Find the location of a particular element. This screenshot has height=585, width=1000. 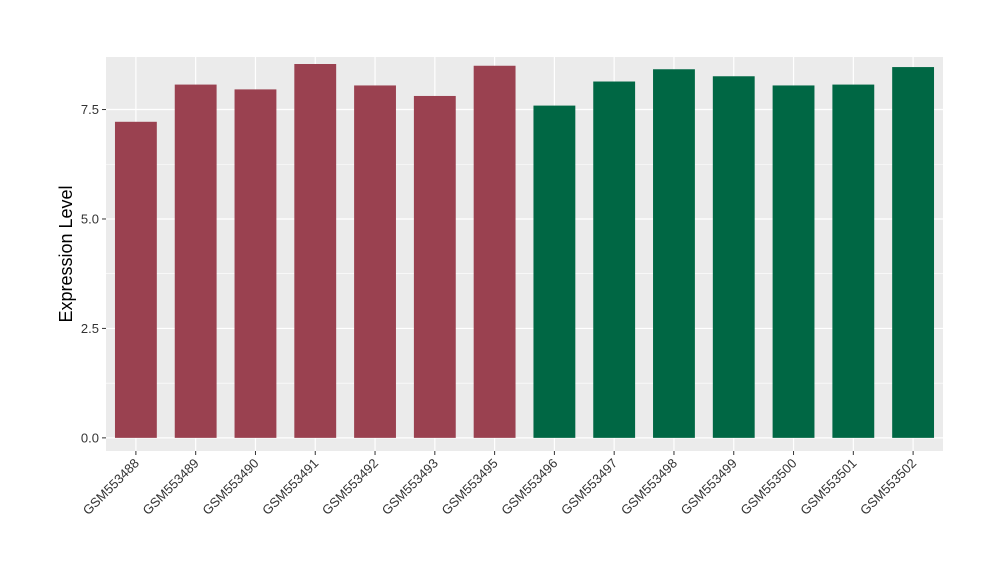

x-tick-label: GSM553495 is located at coordinates (470, 487).